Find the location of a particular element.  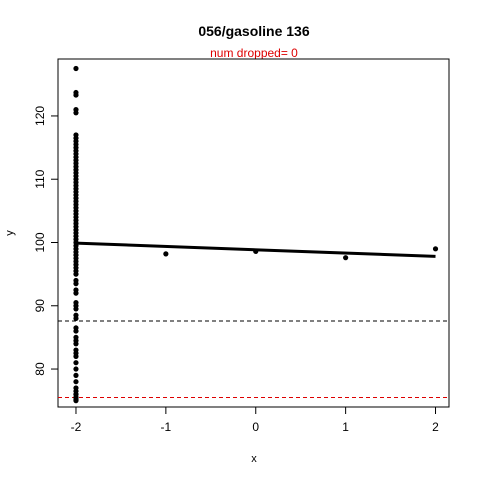

reference-lines is located at coordinates (253, 359).